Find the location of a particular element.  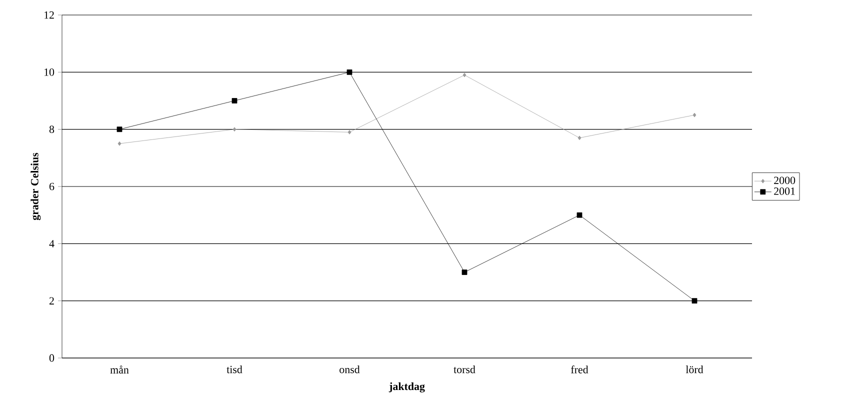

y-tick-label: 12 is located at coordinates (49, 15).